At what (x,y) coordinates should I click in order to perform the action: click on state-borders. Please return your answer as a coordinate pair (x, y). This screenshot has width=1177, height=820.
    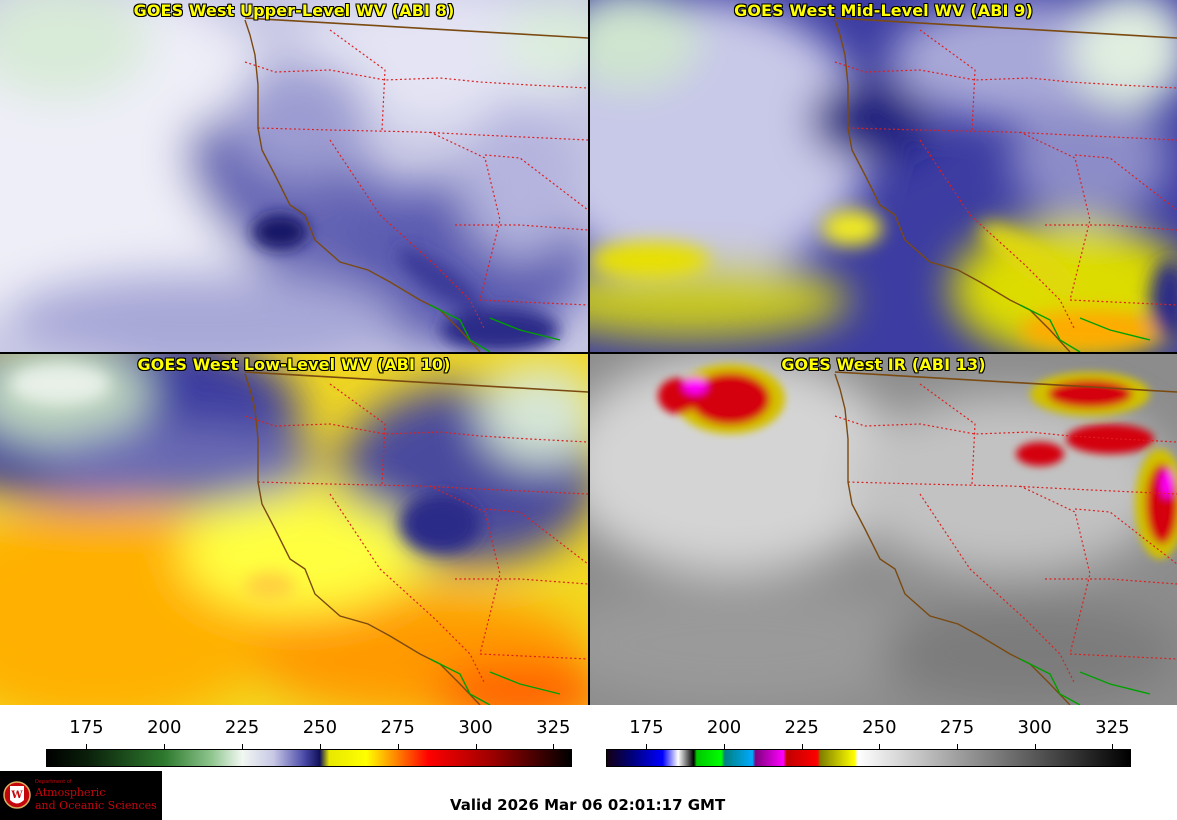
    Looking at the image, I should click on (416, 180).